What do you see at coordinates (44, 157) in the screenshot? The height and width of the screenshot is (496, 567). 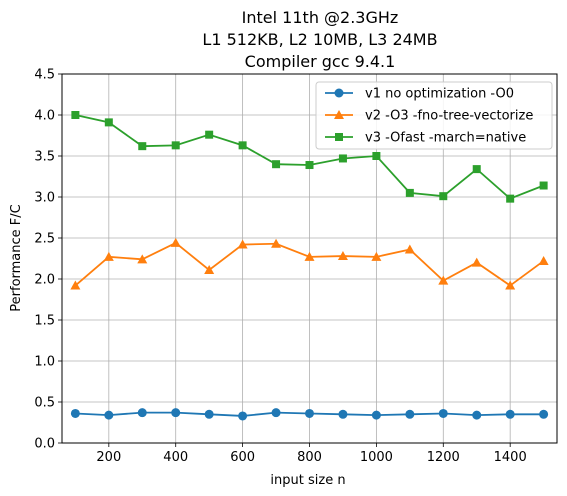 I see `y-tick-label: 3.5` at bounding box center [44, 157].